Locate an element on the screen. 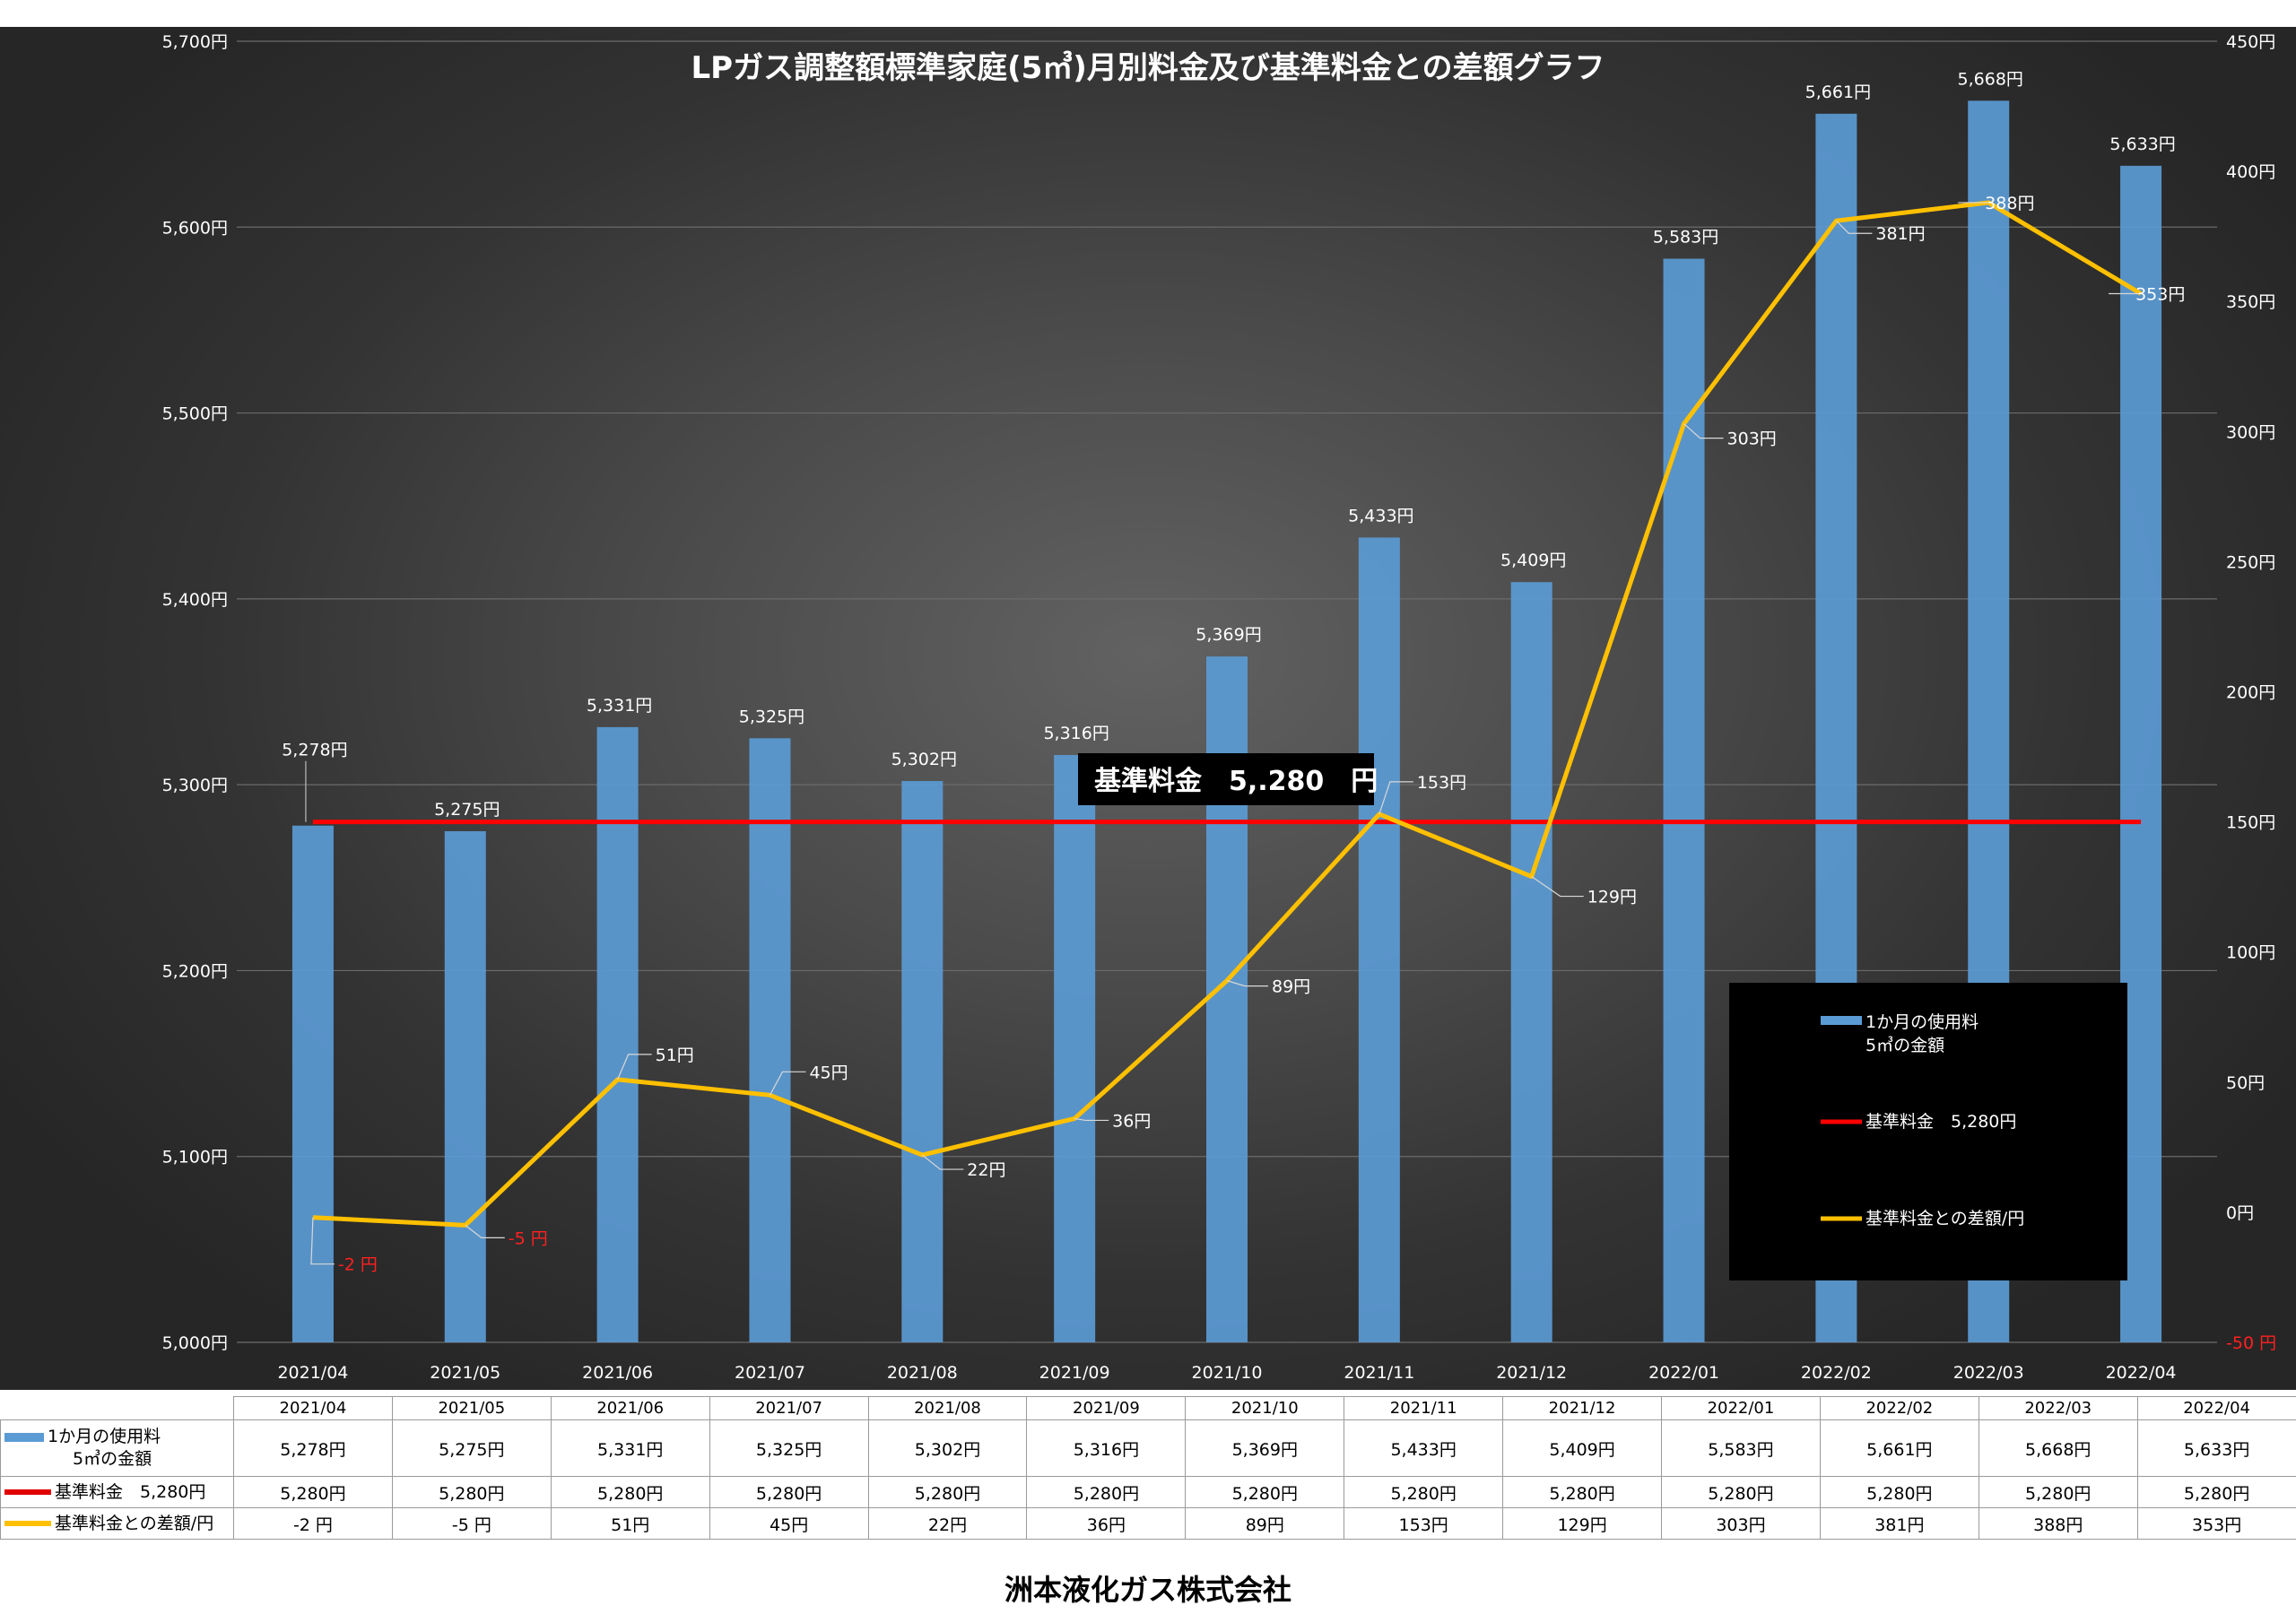 The width and height of the screenshot is (2296, 1623). y-left-tick-label: 5,300円 is located at coordinates (195, 785).